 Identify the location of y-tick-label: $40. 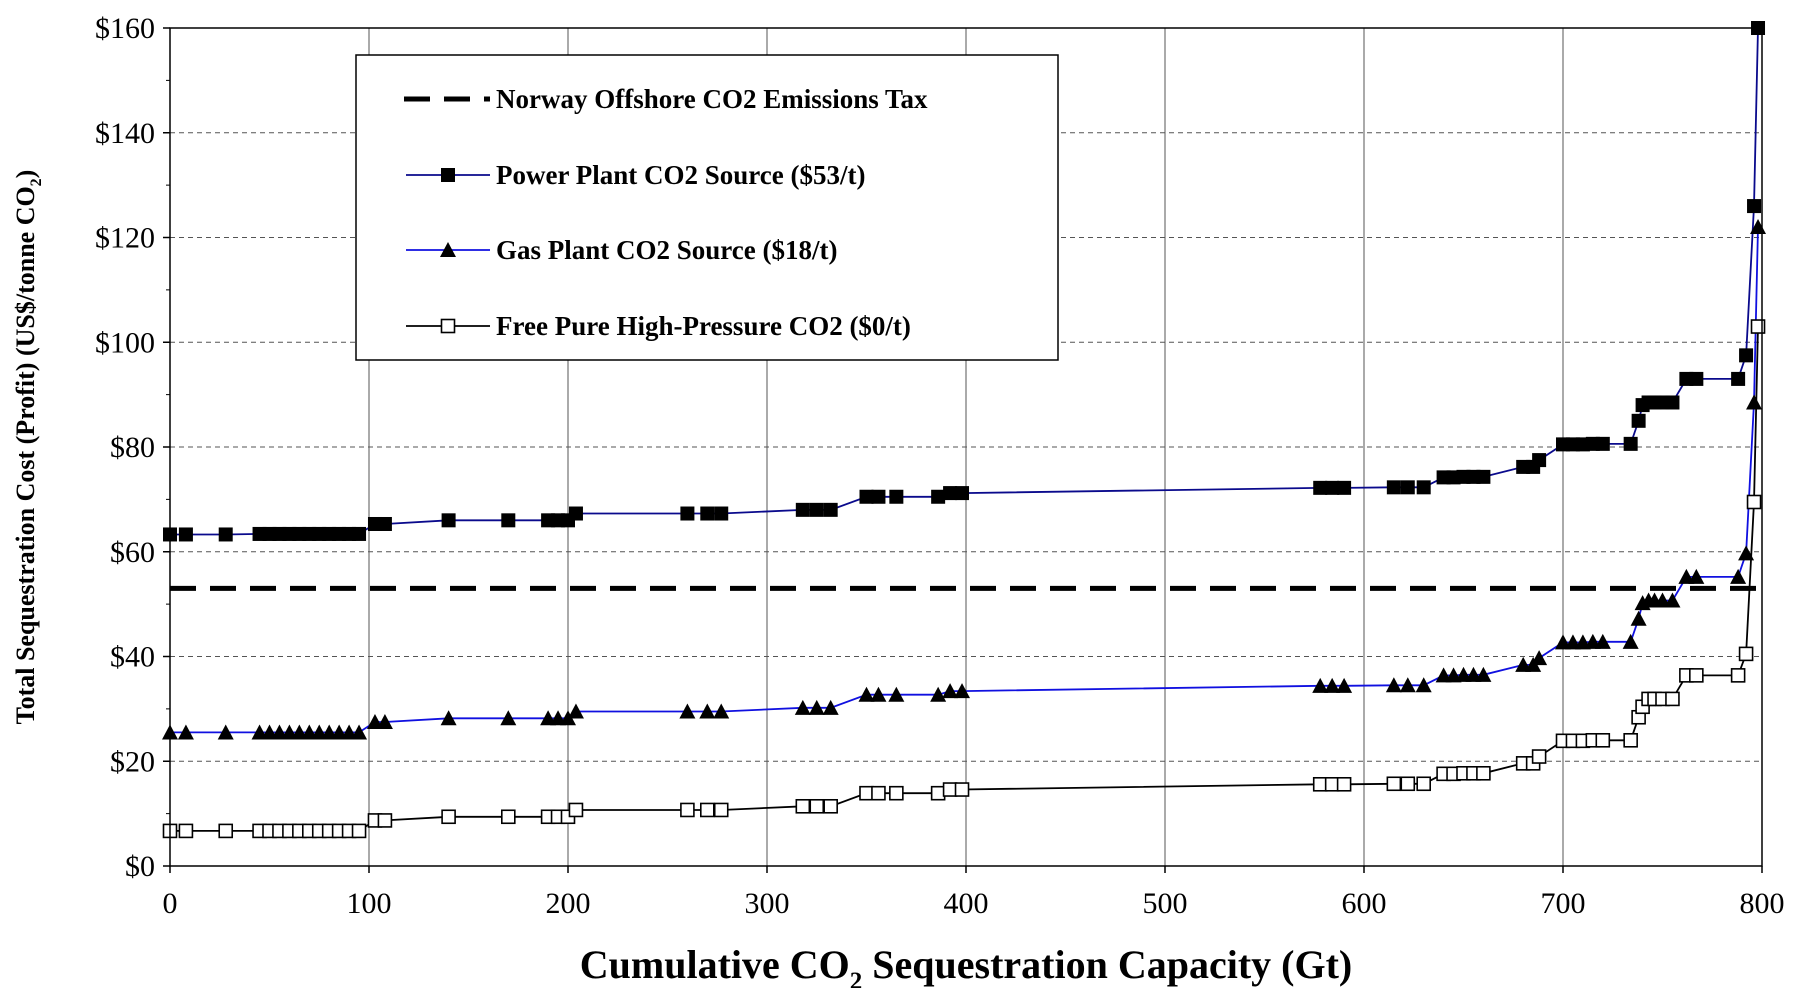
(132, 657).